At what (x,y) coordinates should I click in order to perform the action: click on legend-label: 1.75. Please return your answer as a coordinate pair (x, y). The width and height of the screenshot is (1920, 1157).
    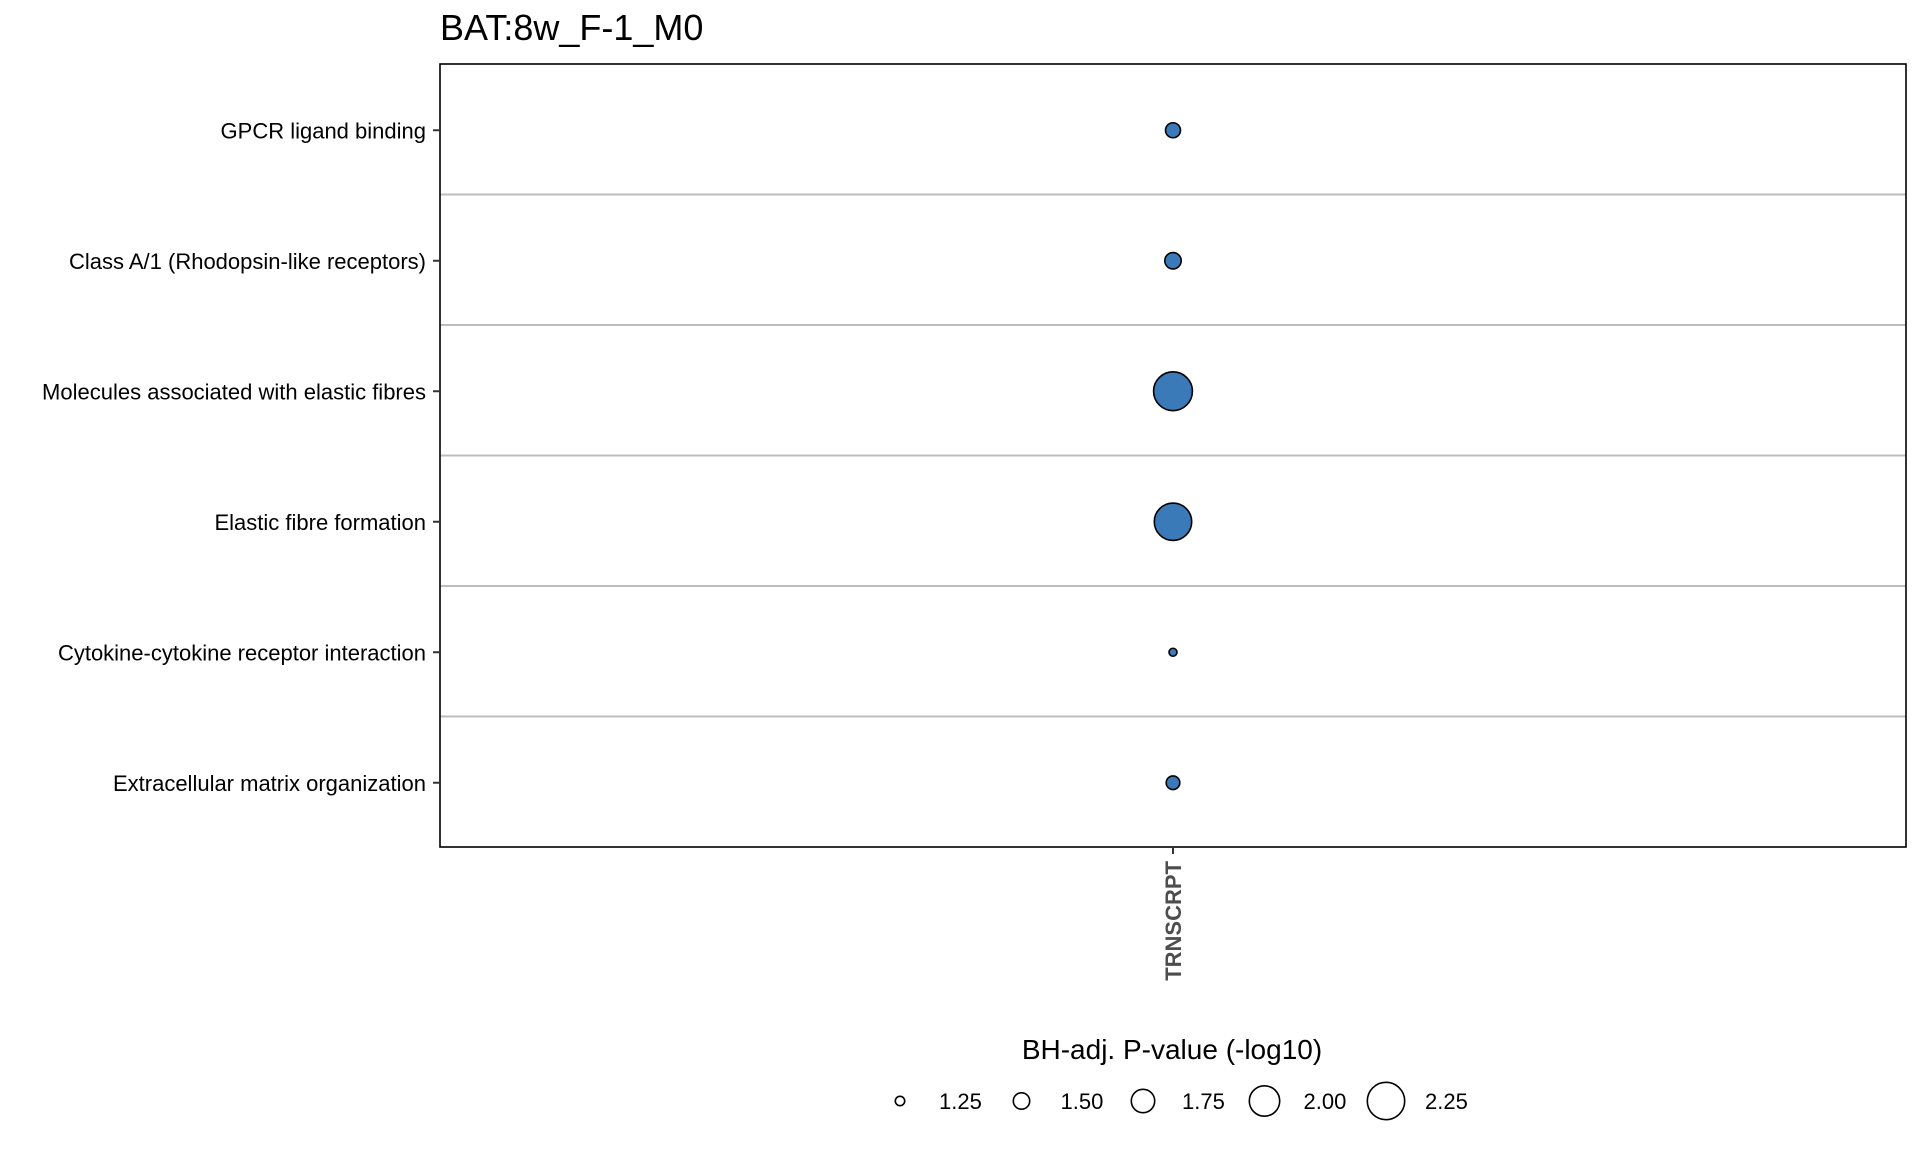
    Looking at the image, I should click on (1203, 1101).